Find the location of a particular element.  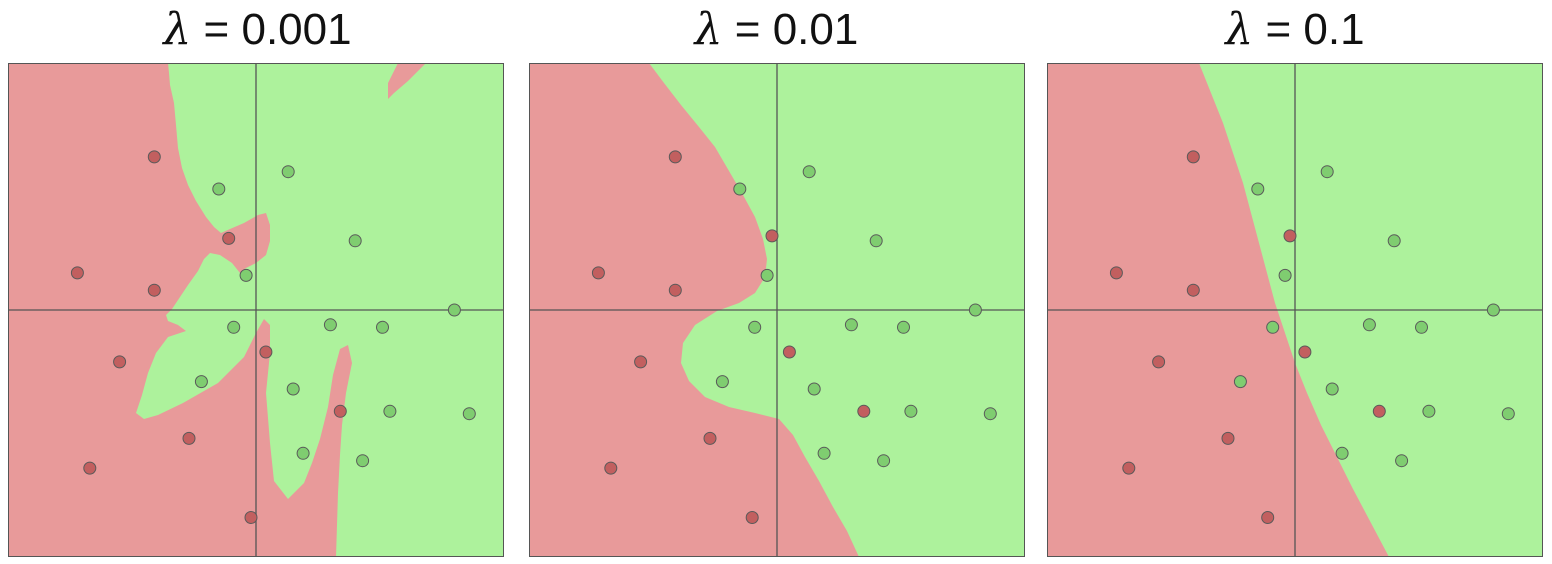

chart-title: λ = 0.1 is located at coordinates (1295, 30).